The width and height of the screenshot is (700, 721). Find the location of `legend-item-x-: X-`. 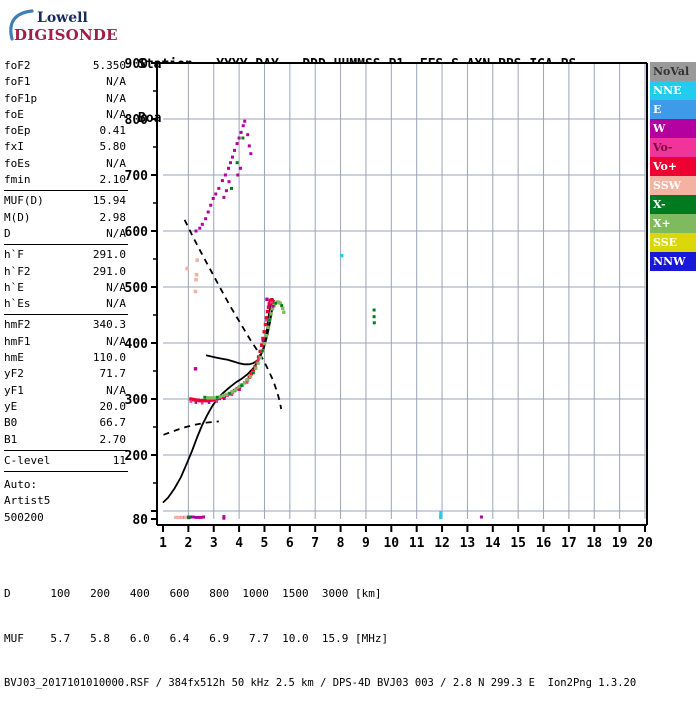

legend-item-x-: X- is located at coordinates (673, 204).